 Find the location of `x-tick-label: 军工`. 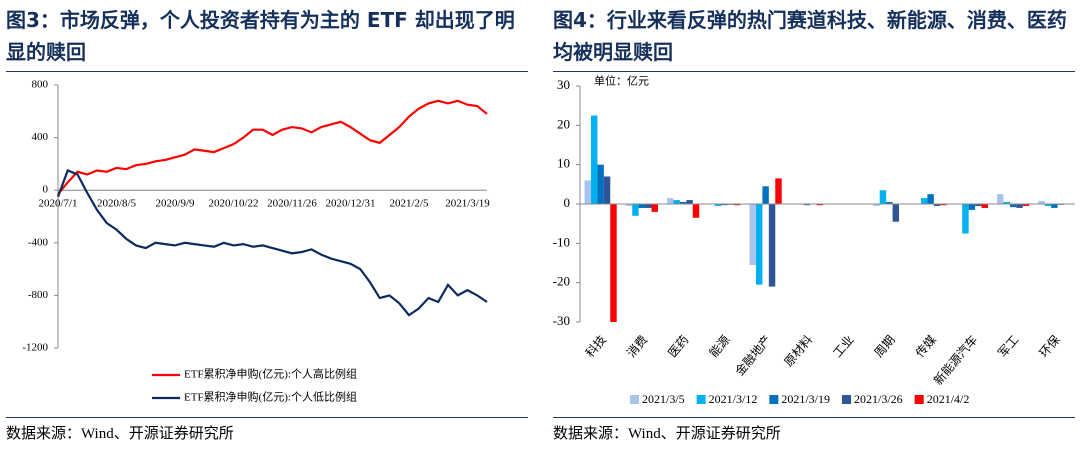

x-tick-label: 军工 is located at coordinates (1008, 346).